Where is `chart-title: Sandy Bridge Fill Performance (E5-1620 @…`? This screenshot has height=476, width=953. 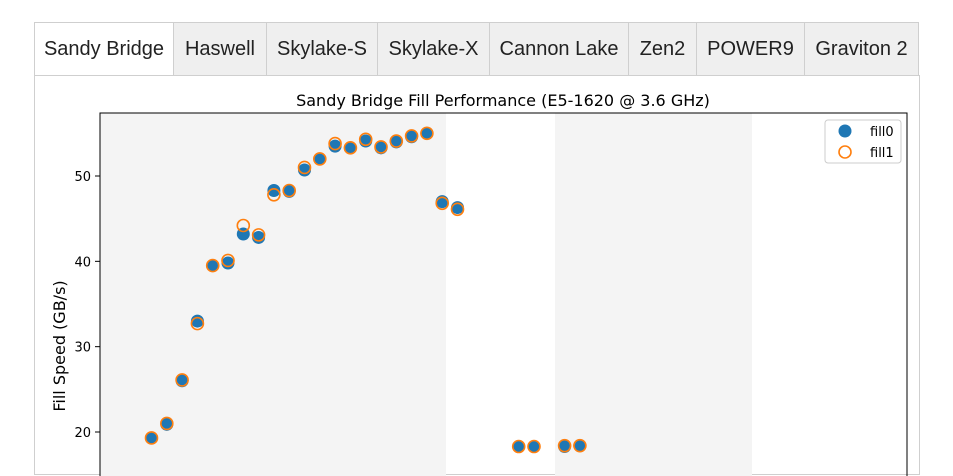 chart-title: Sandy Bridge Fill Performance (E5-1620 @… is located at coordinates (503, 100).